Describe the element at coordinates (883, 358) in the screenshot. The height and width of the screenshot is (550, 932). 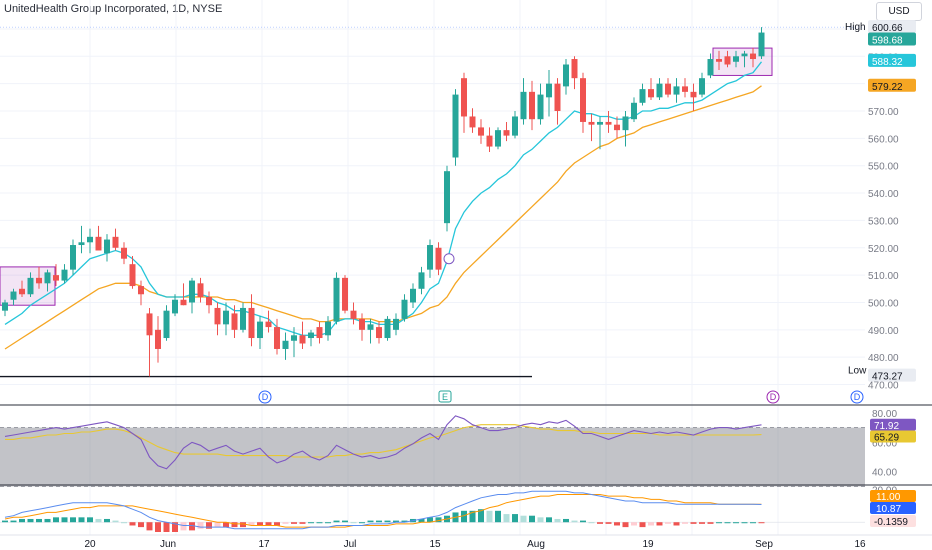
I see `y-tick-label: 480.00` at that location.